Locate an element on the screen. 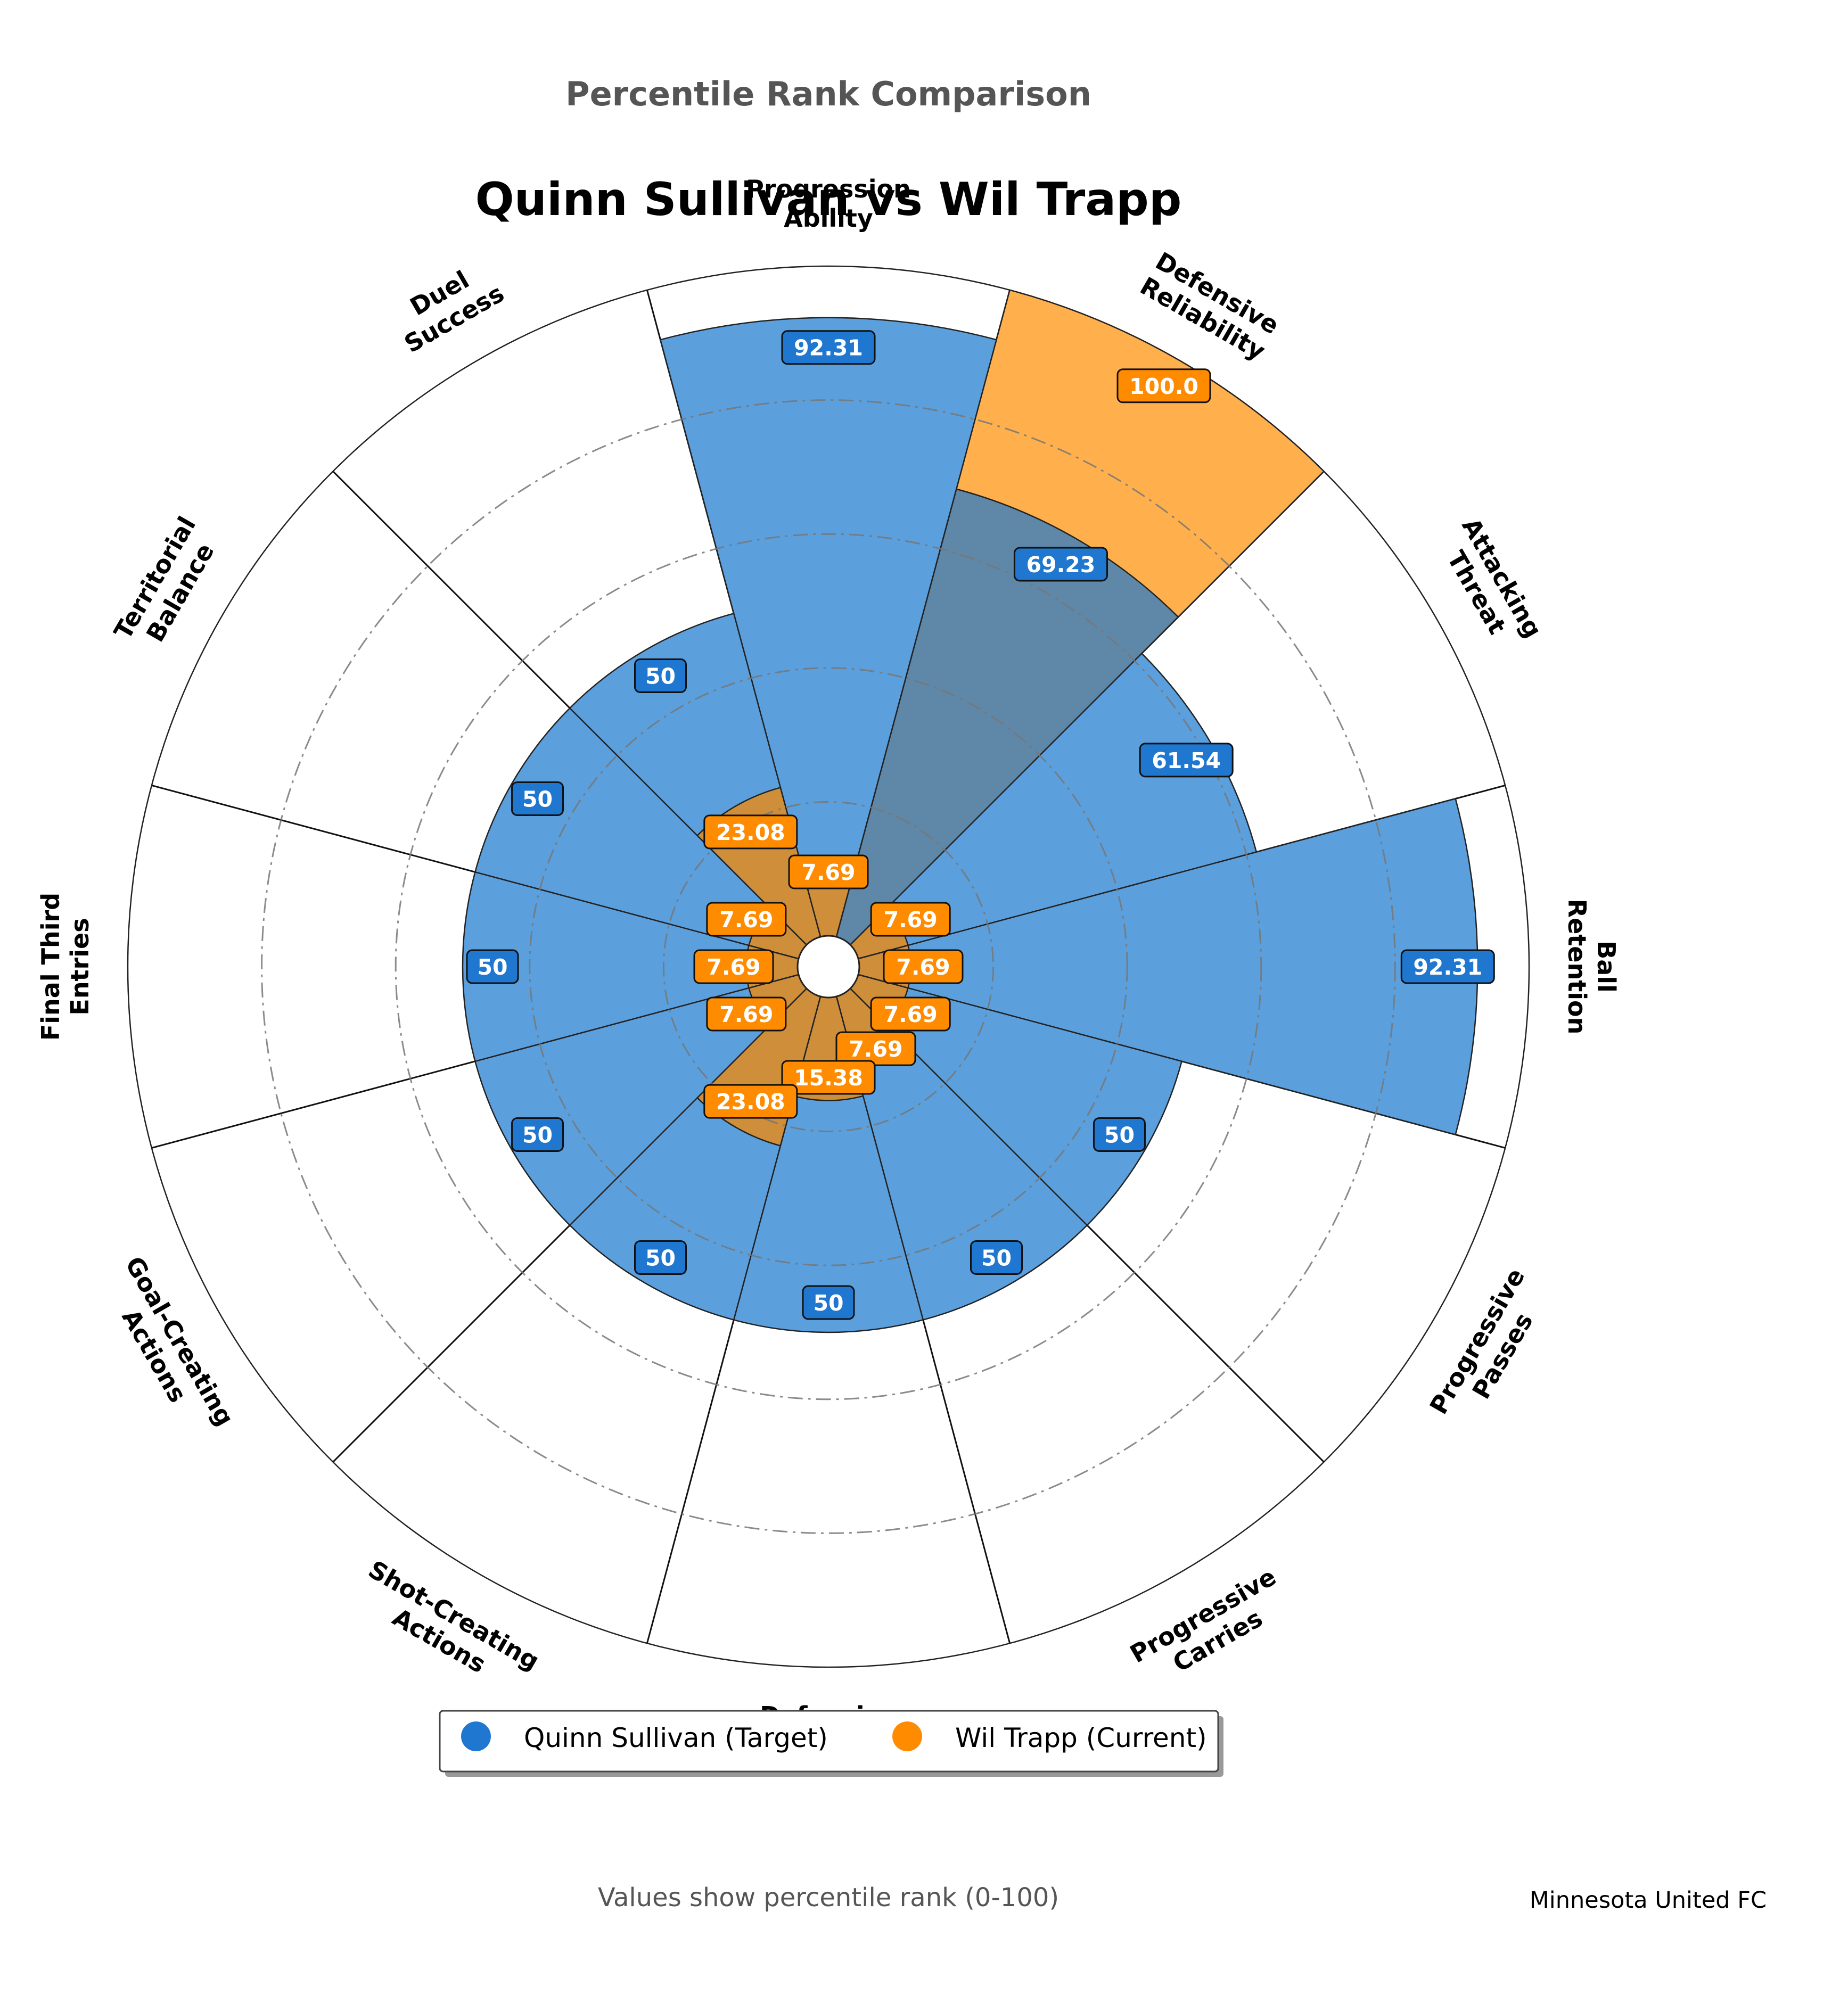 The width and height of the screenshot is (1848, 1994). category-label: Progression Ability is located at coordinates (828, 204).